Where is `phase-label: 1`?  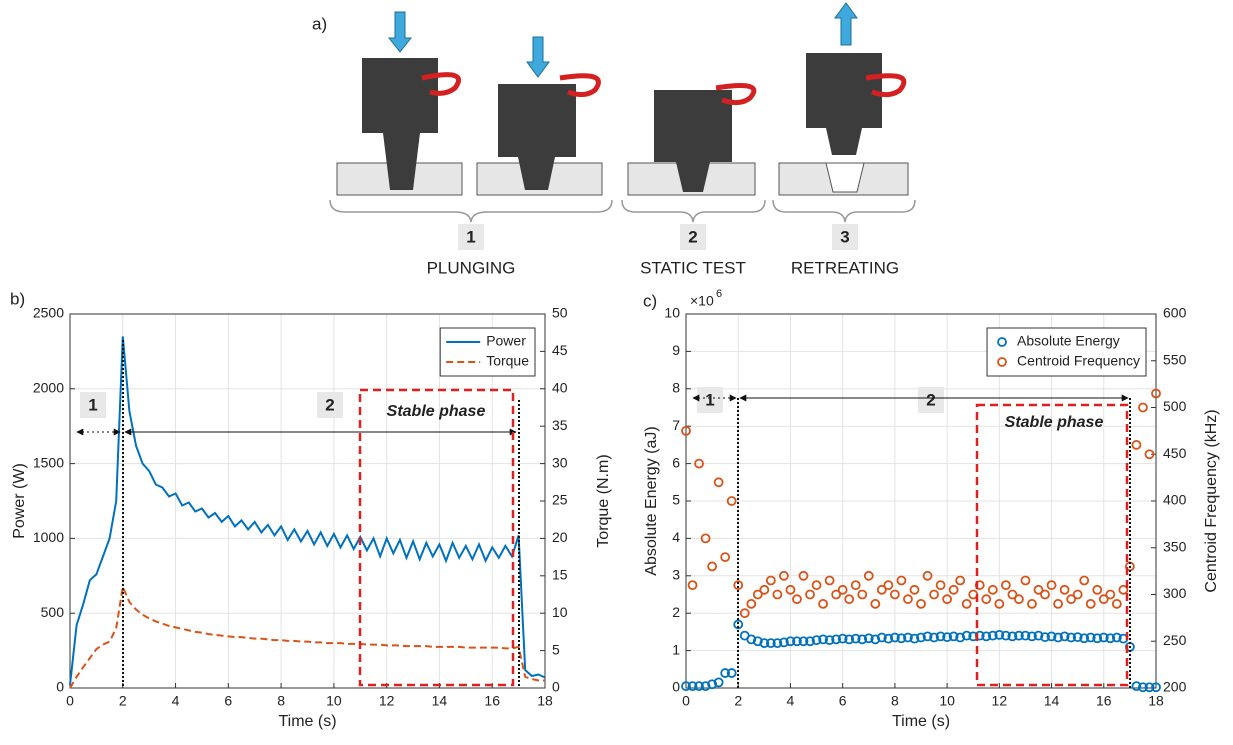 phase-label: 1 is located at coordinates (92, 404).